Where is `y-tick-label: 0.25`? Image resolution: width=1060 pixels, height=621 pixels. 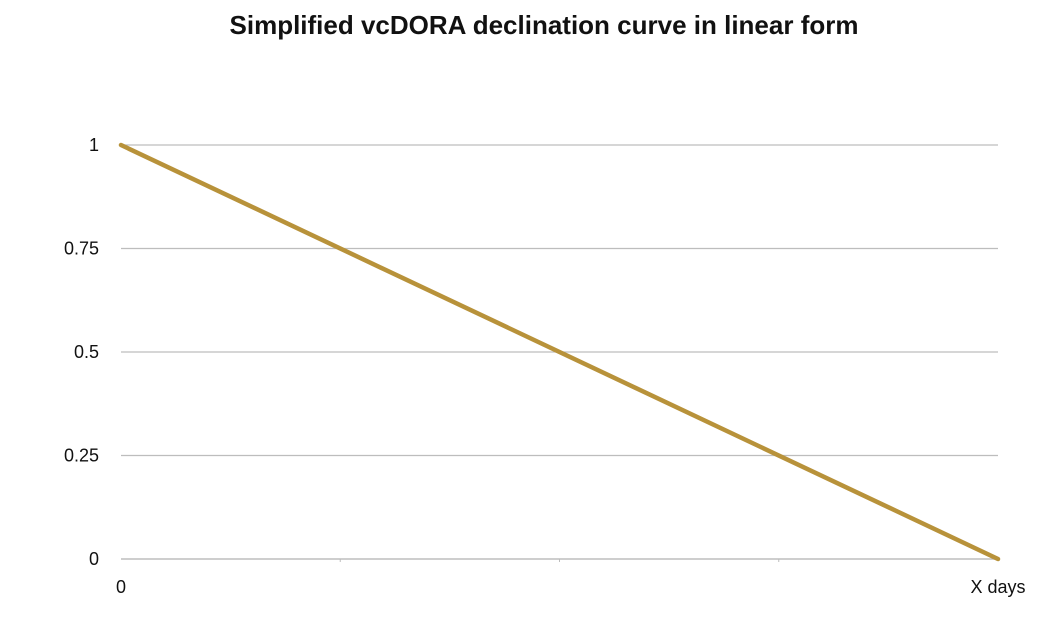 y-tick-label: 0.25 is located at coordinates (81, 456).